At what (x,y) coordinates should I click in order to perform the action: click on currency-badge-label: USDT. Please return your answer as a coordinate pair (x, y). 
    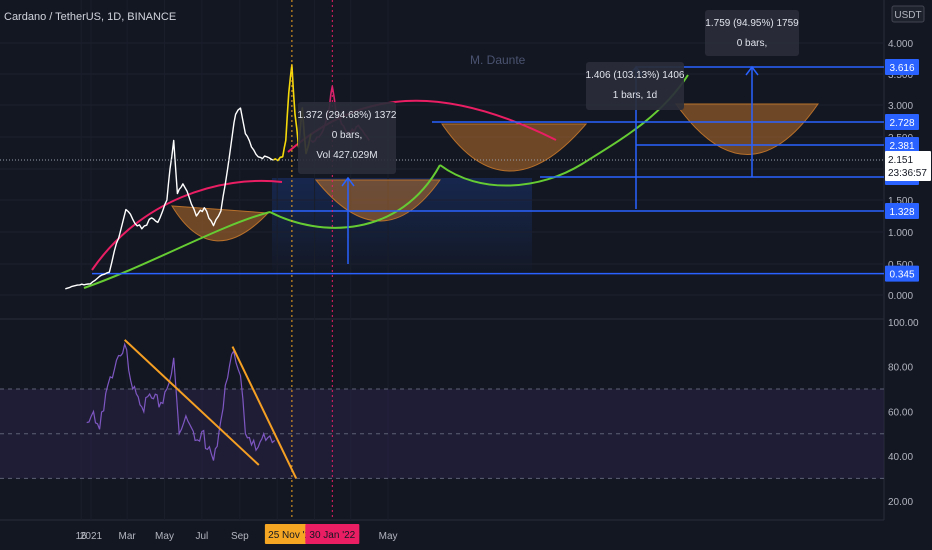
    Looking at the image, I should click on (907, 15).